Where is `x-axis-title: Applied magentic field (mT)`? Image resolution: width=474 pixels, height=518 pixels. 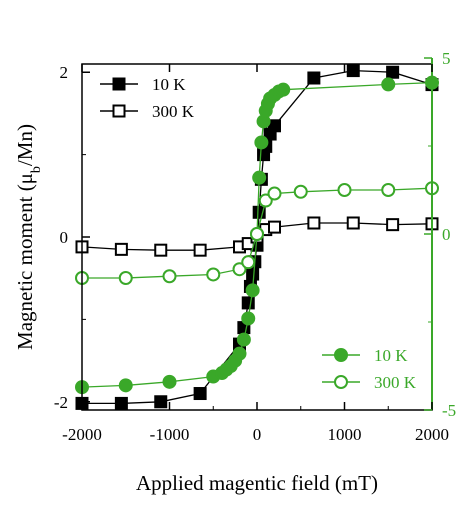
x-axis-title: Applied magentic field (mT) is located at coordinates (257, 483).